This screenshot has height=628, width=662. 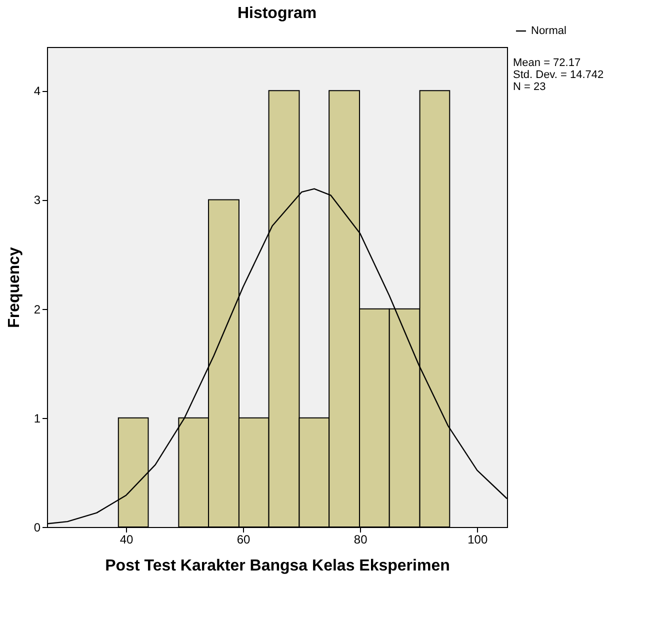 What do you see at coordinates (37, 200) in the screenshot?
I see `y-tick-label: 3` at bounding box center [37, 200].